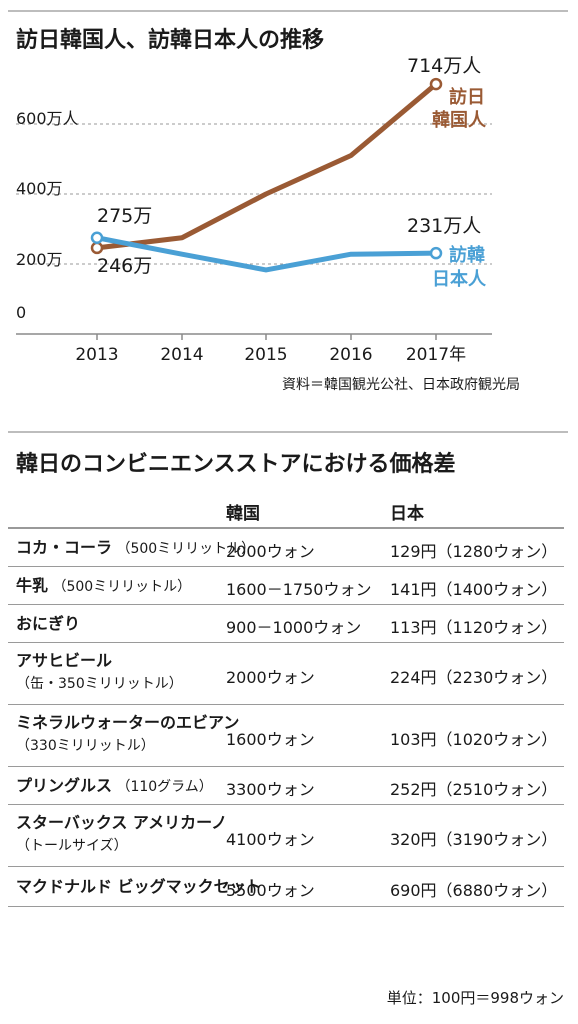  I want to click on japan-price: 113円（1120ウォン）, so click(474, 627).